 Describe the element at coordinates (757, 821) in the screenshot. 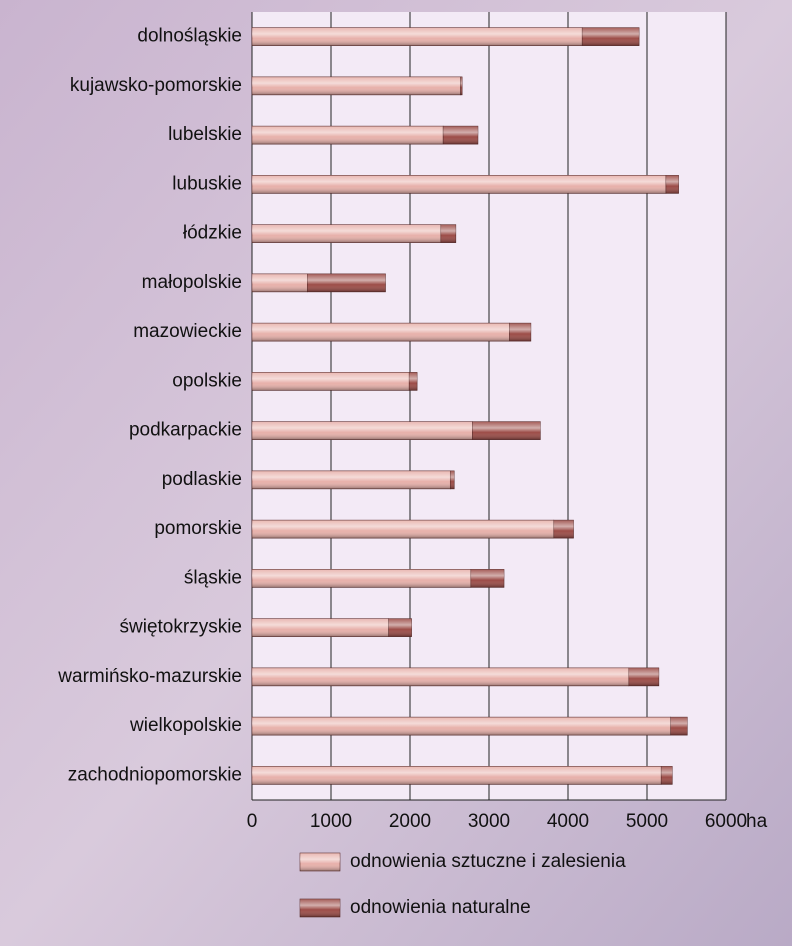

I see `x-axis-label: ha` at that location.